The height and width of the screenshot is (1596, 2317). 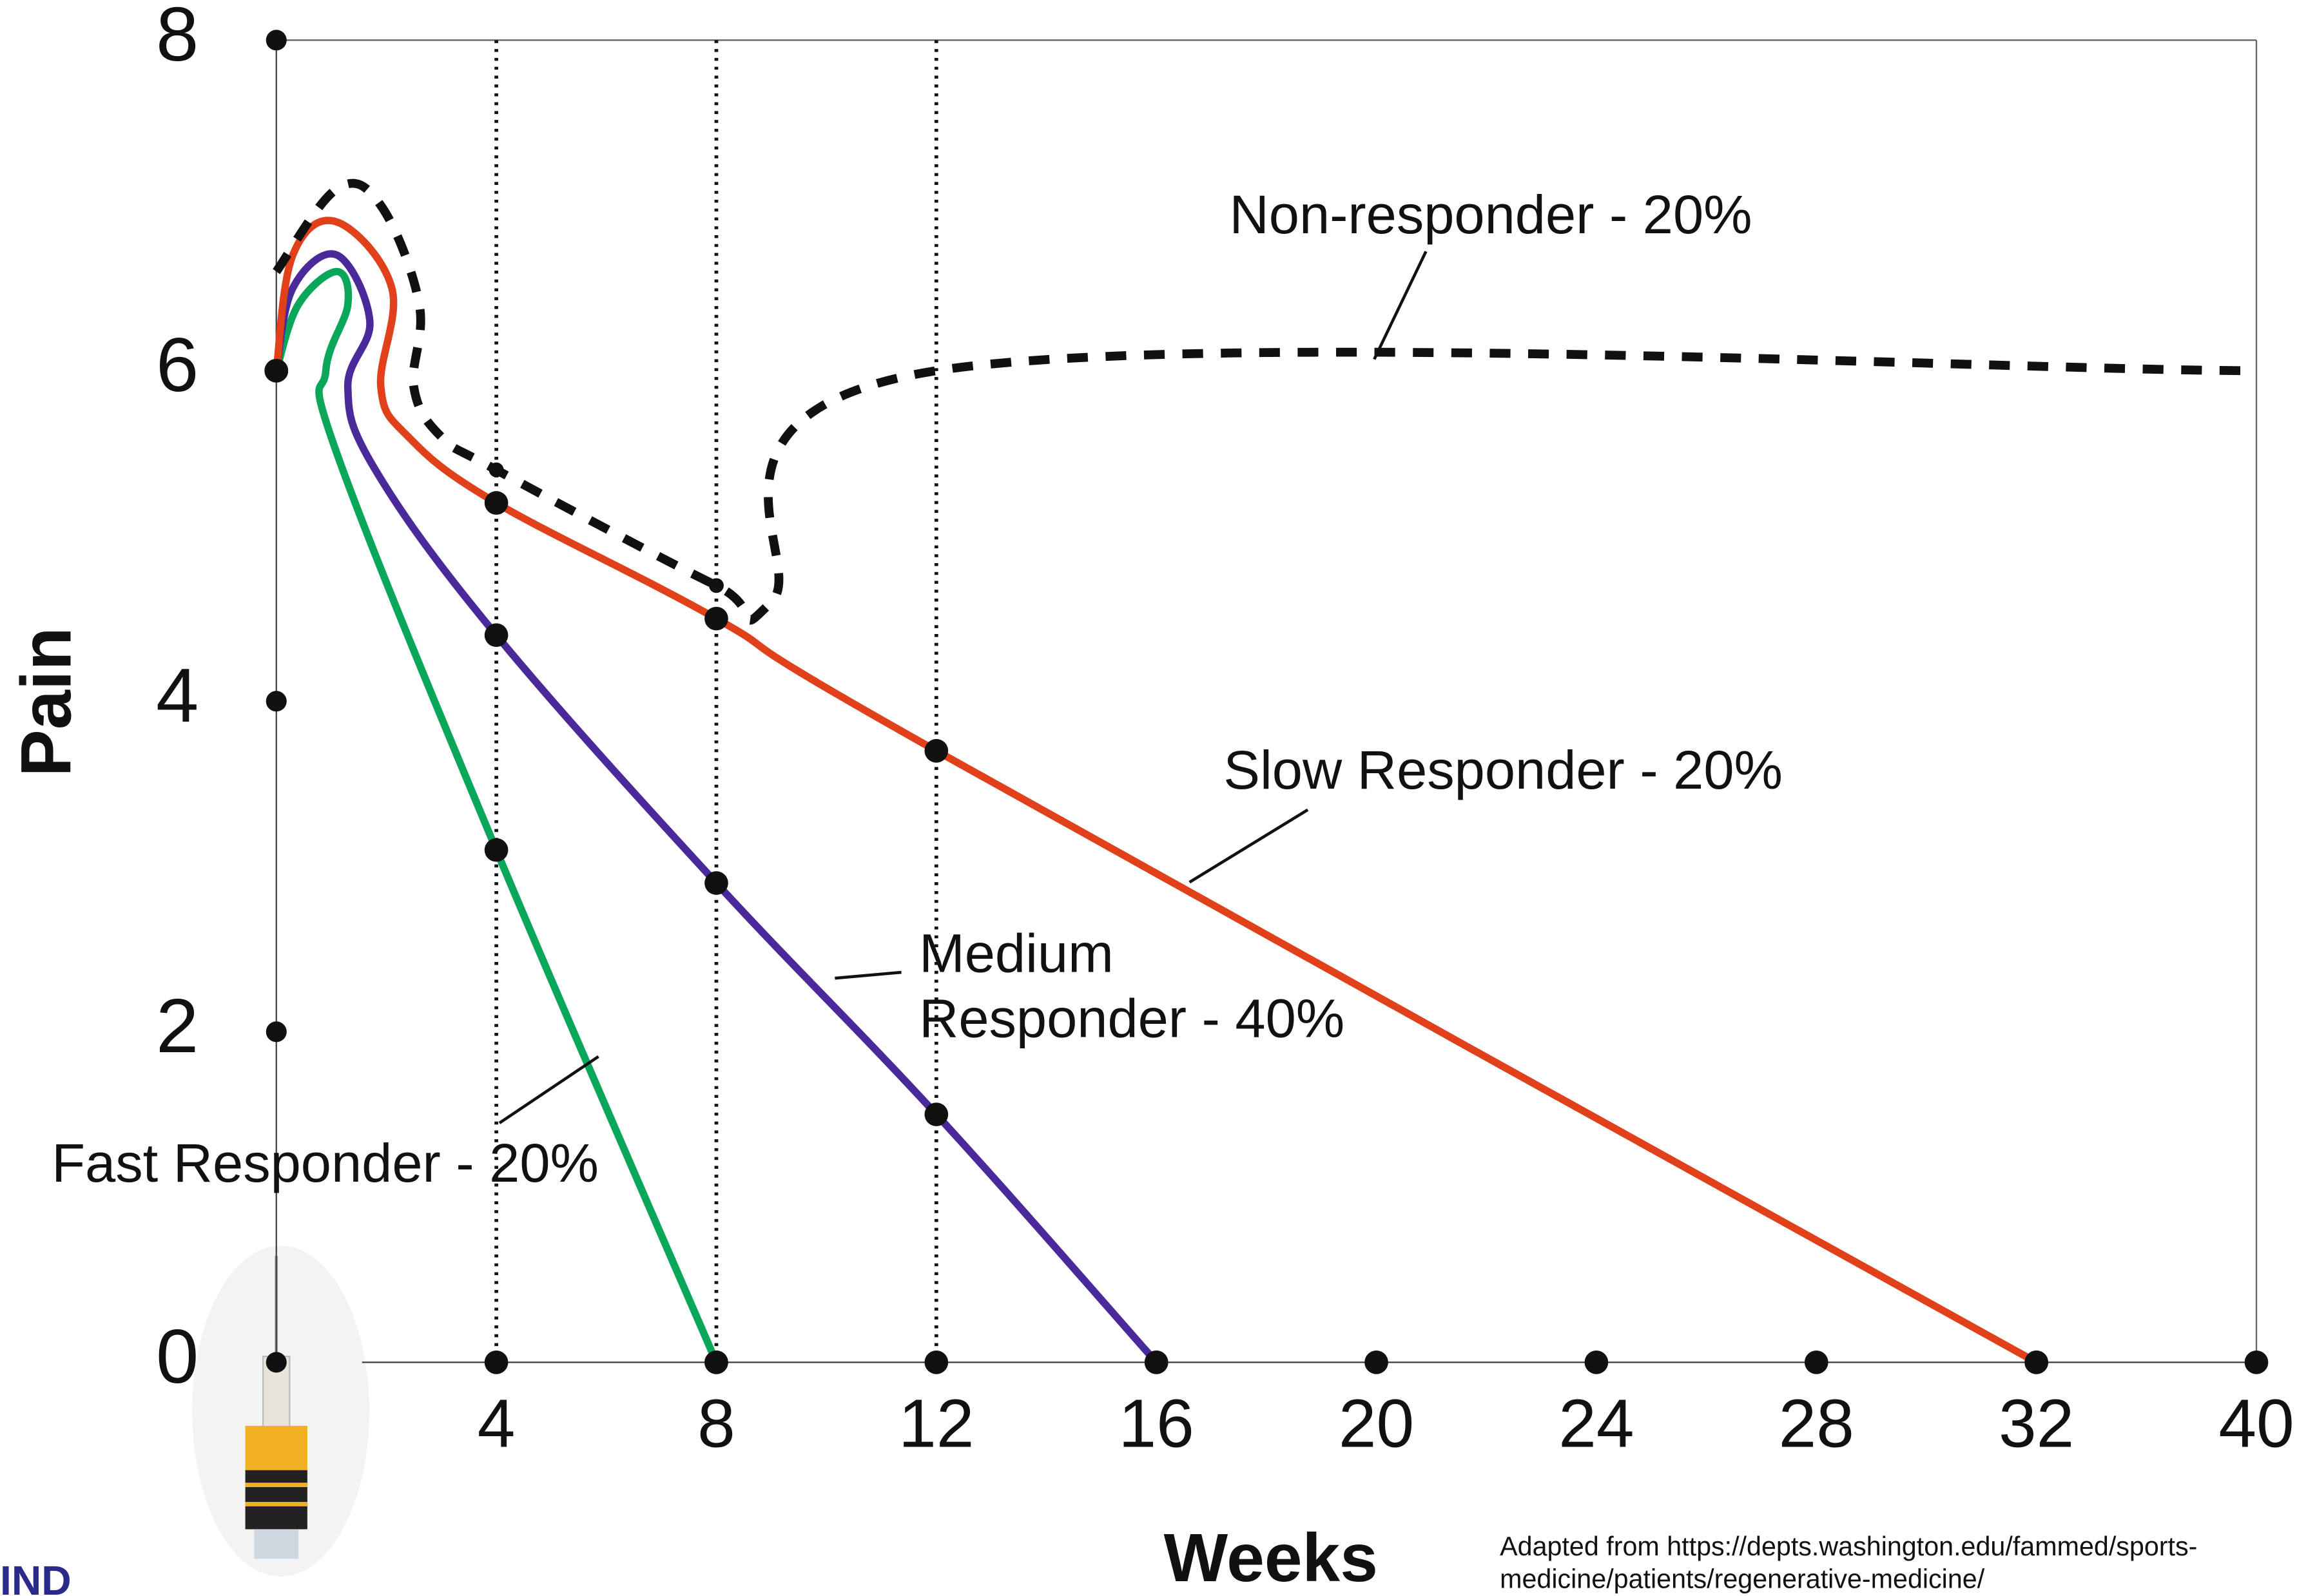 I want to click on y-tick-label: 6, so click(x=178, y=365).